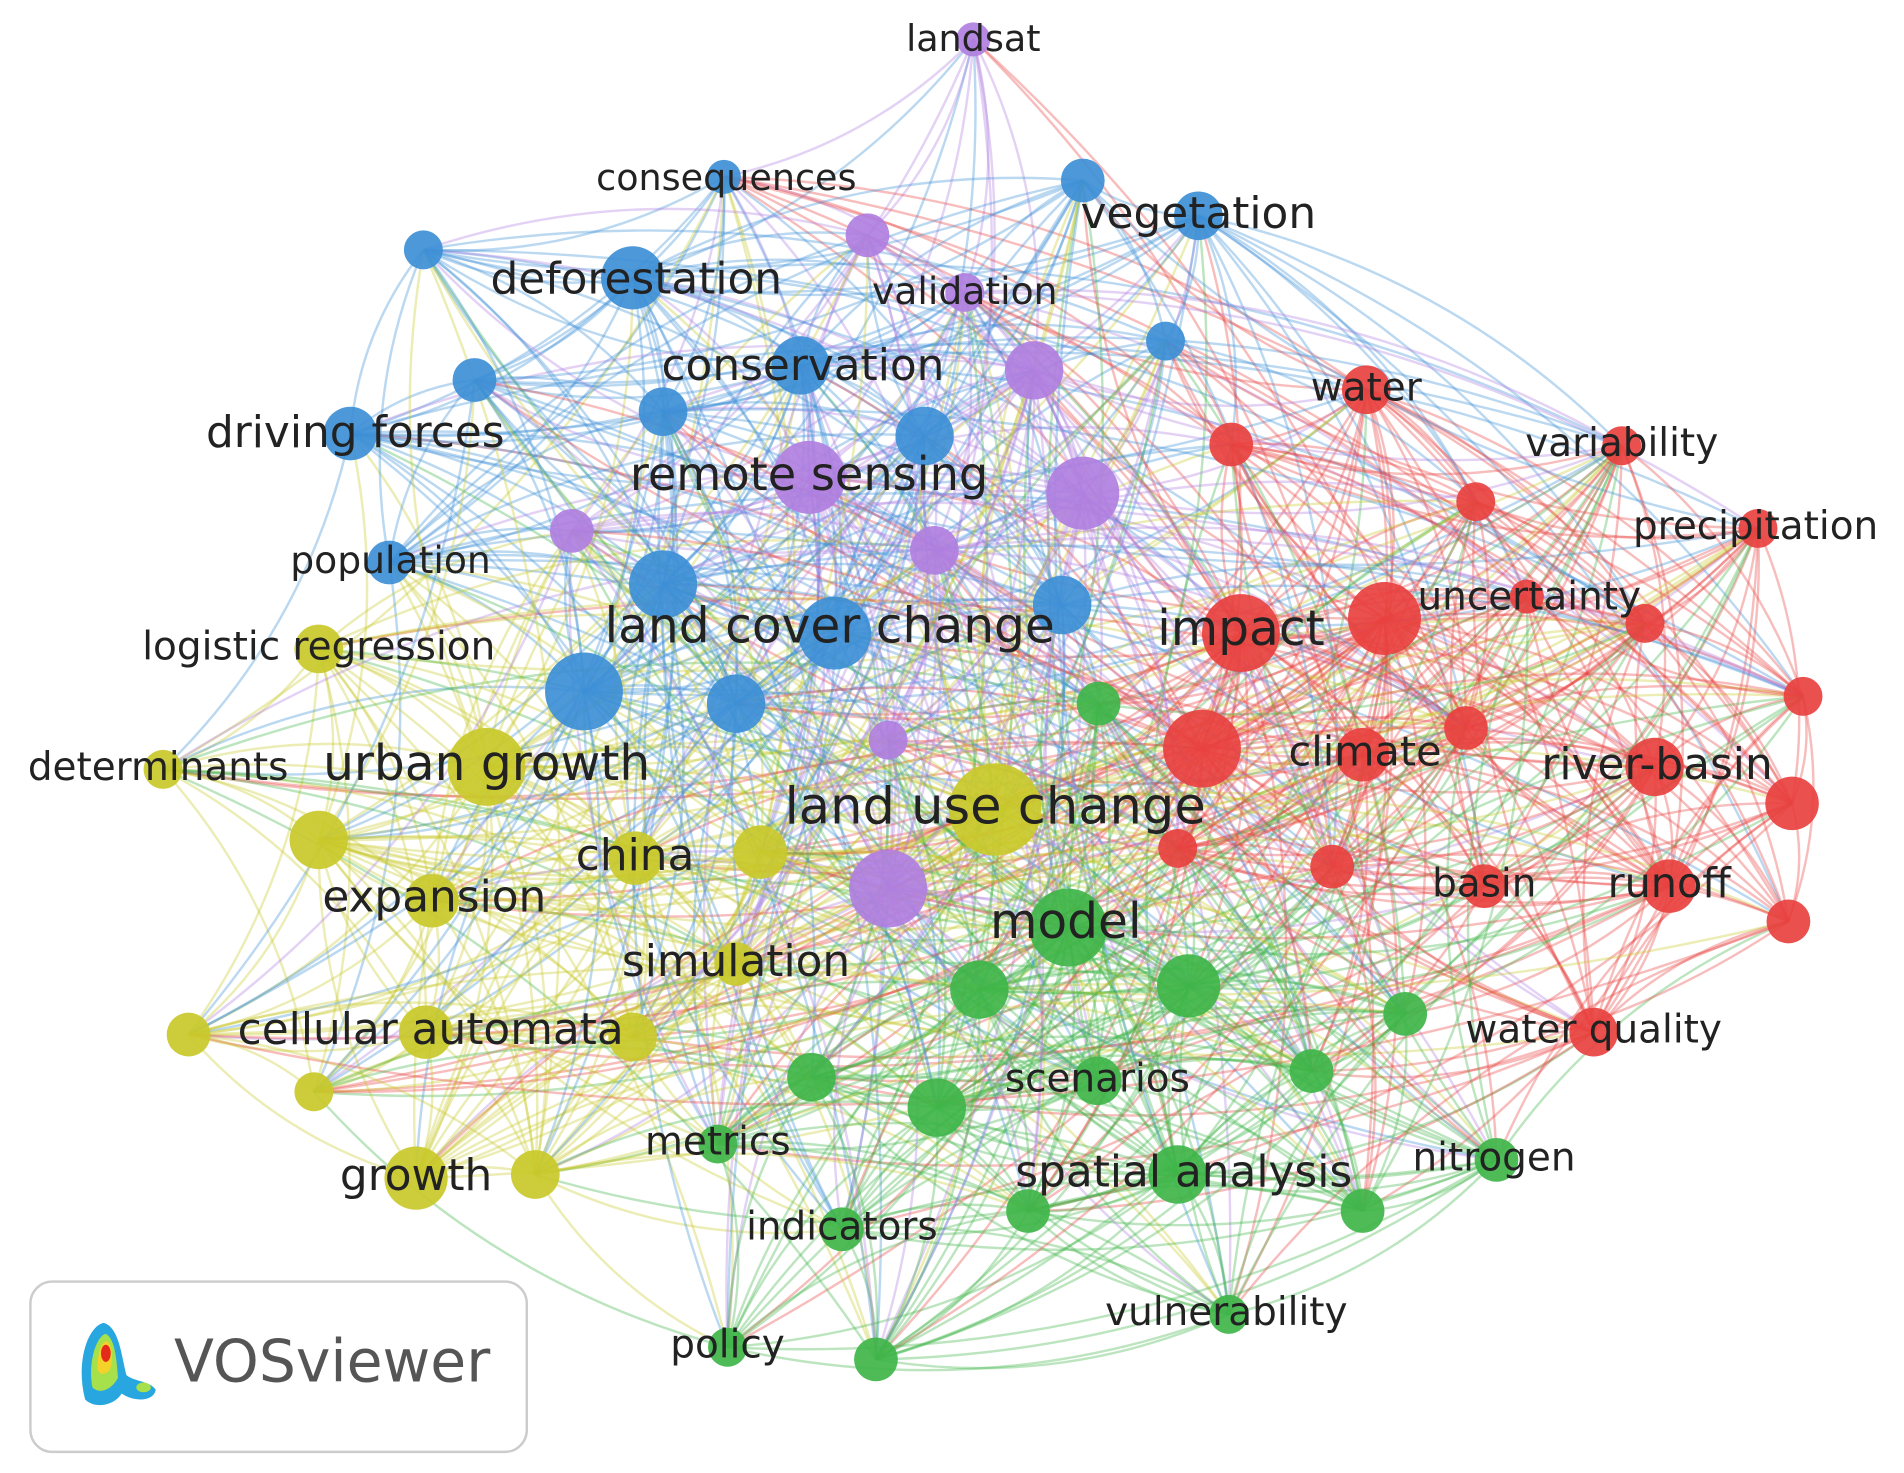  Describe the element at coordinates (1366, 387) in the screenshot. I see `node-label: water` at that location.